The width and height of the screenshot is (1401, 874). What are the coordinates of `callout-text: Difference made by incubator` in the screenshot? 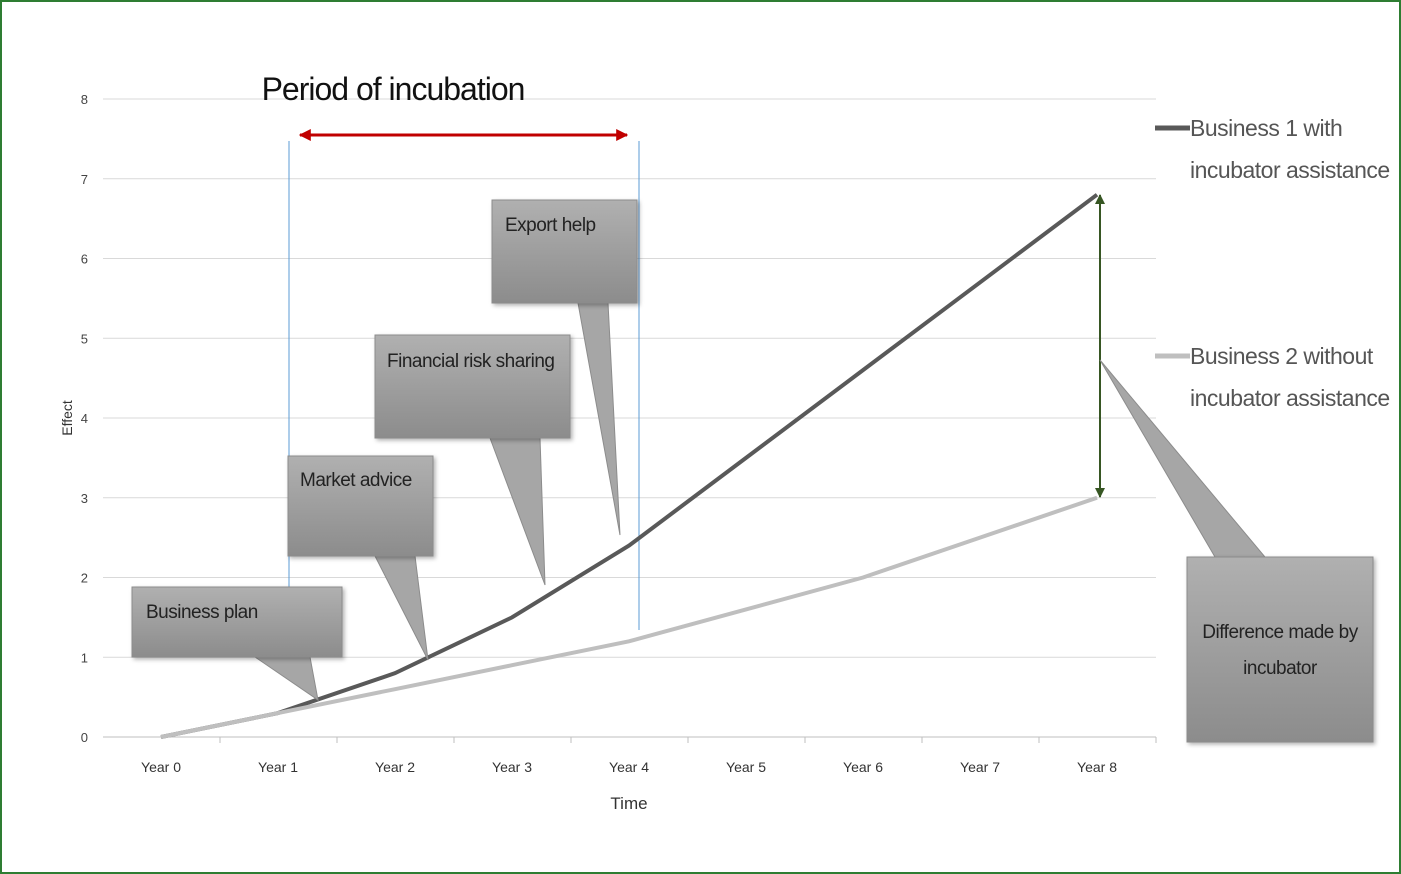 It's located at (1280, 650).